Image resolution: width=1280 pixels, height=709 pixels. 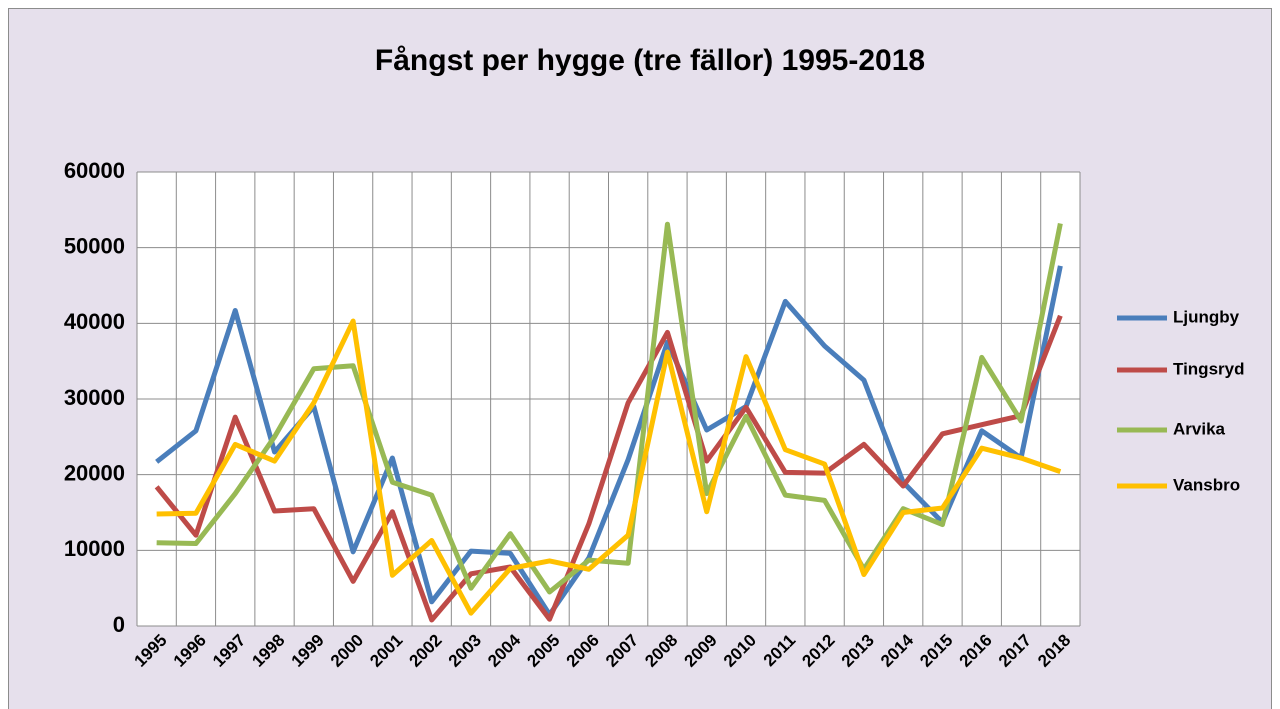 I want to click on y-tick-label: 10000, so click(x=94, y=548).